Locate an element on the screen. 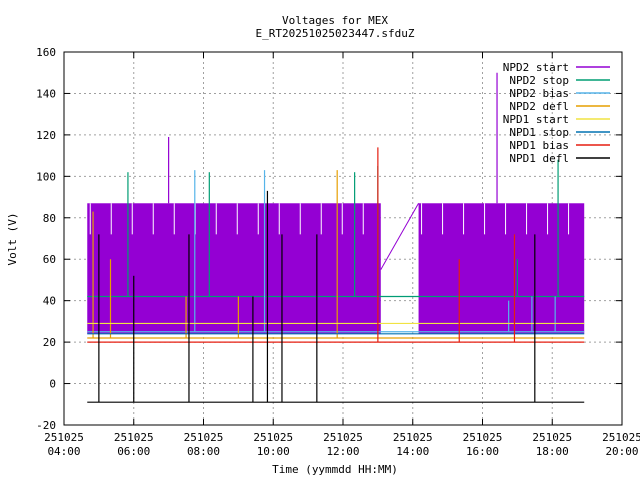  x-tick-label-time: 20:00 is located at coordinates (621, 451).